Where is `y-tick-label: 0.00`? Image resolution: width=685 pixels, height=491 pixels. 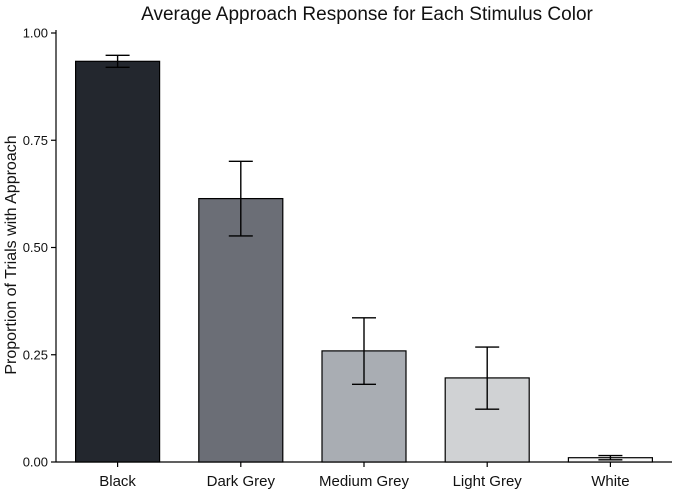 y-tick-label: 0.00 is located at coordinates (35, 462).